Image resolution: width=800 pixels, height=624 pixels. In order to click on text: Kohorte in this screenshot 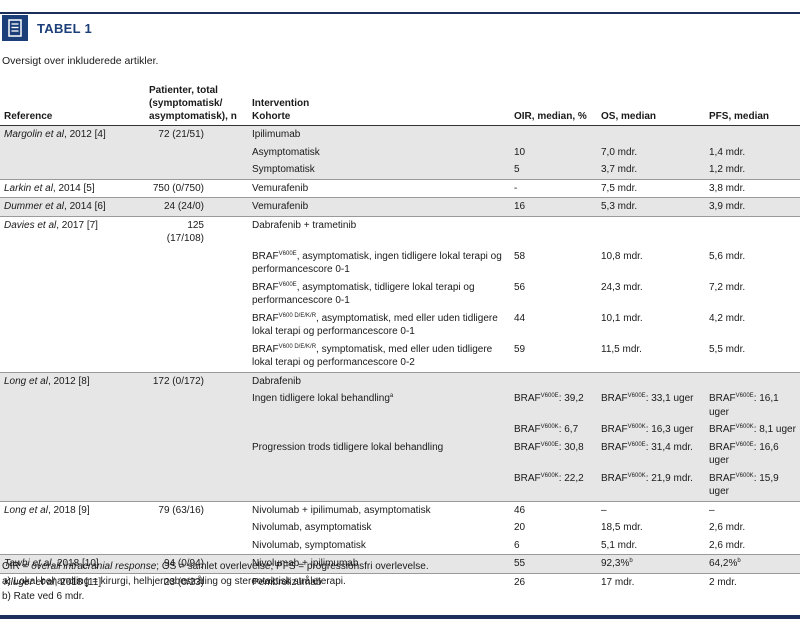, I will do `click(271, 116)`.